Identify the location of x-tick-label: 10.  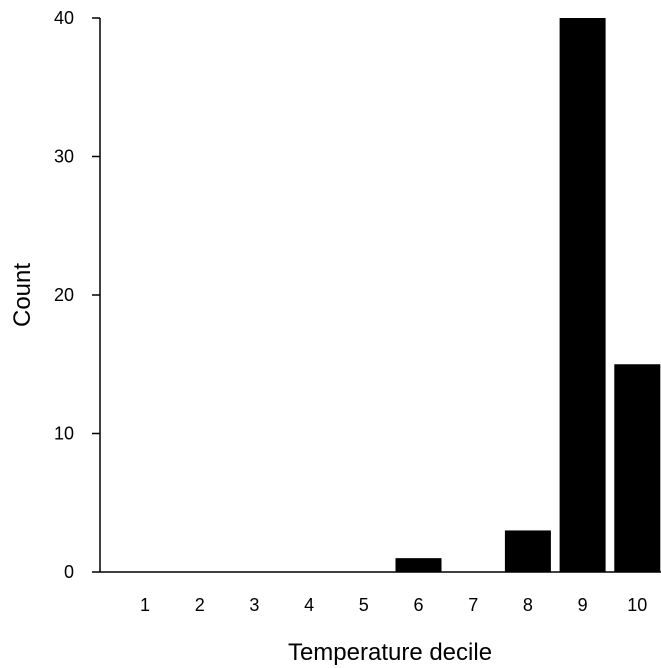
(637, 605).